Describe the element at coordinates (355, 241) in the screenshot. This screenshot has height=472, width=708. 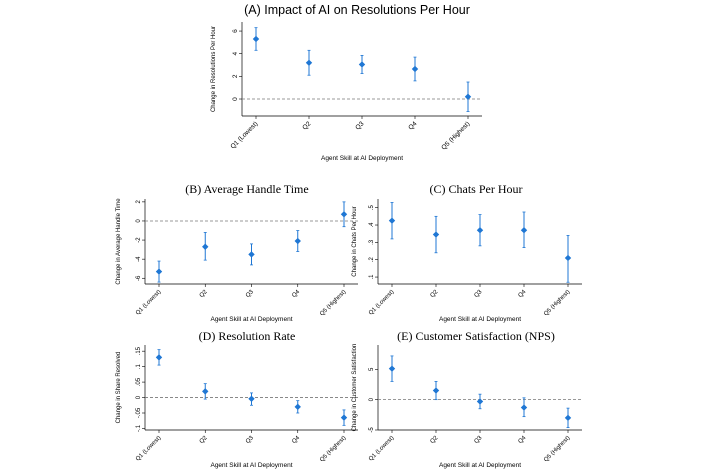
I see `y-axis-title: Change in Chats Per Hour` at that location.